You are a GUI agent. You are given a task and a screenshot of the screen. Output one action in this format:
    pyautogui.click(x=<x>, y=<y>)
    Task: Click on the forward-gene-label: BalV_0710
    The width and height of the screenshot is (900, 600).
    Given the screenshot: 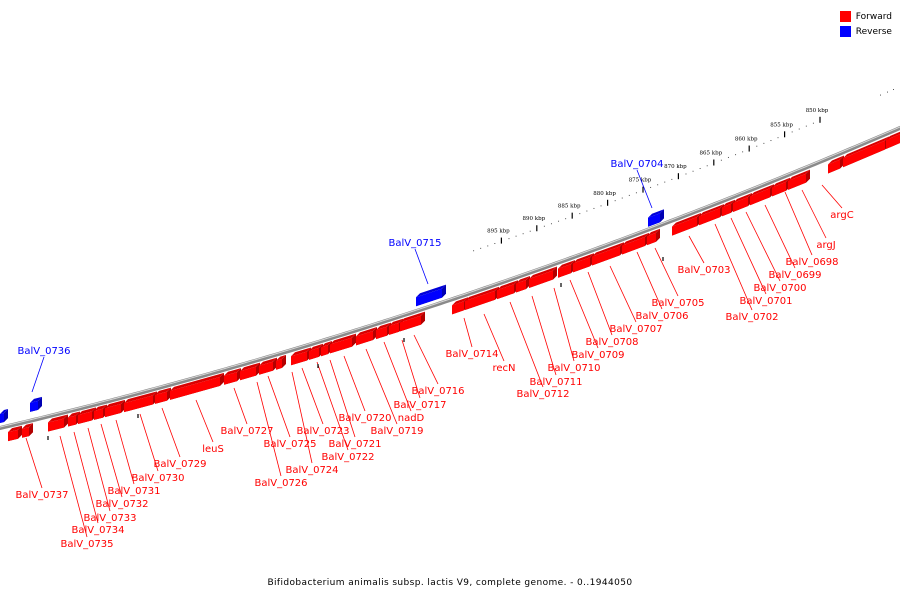 What is the action you would take?
    pyautogui.click(x=573, y=368)
    